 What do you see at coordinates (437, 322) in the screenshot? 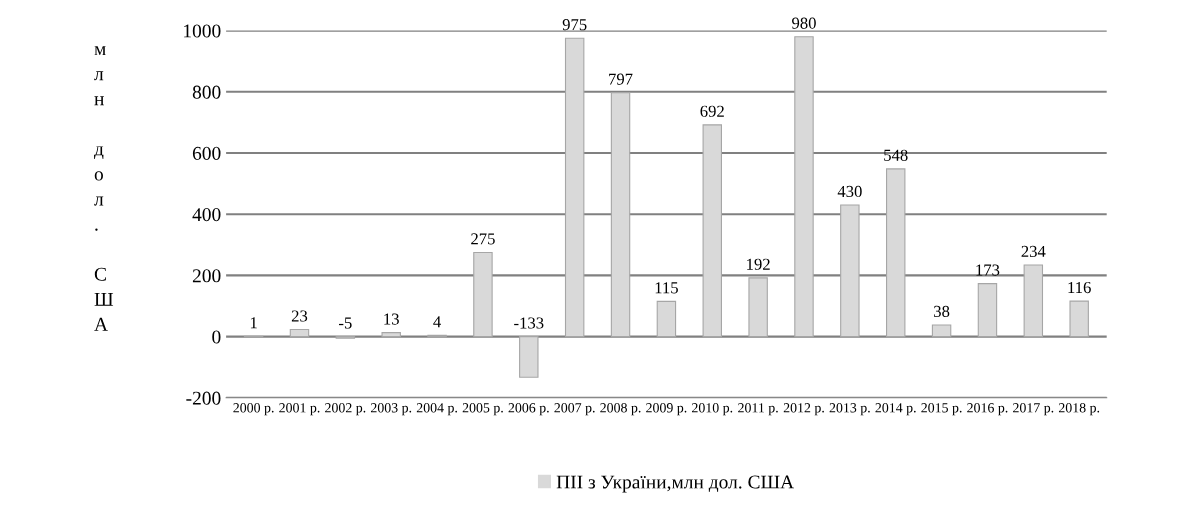
I see `data-label: 4` at bounding box center [437, 322].